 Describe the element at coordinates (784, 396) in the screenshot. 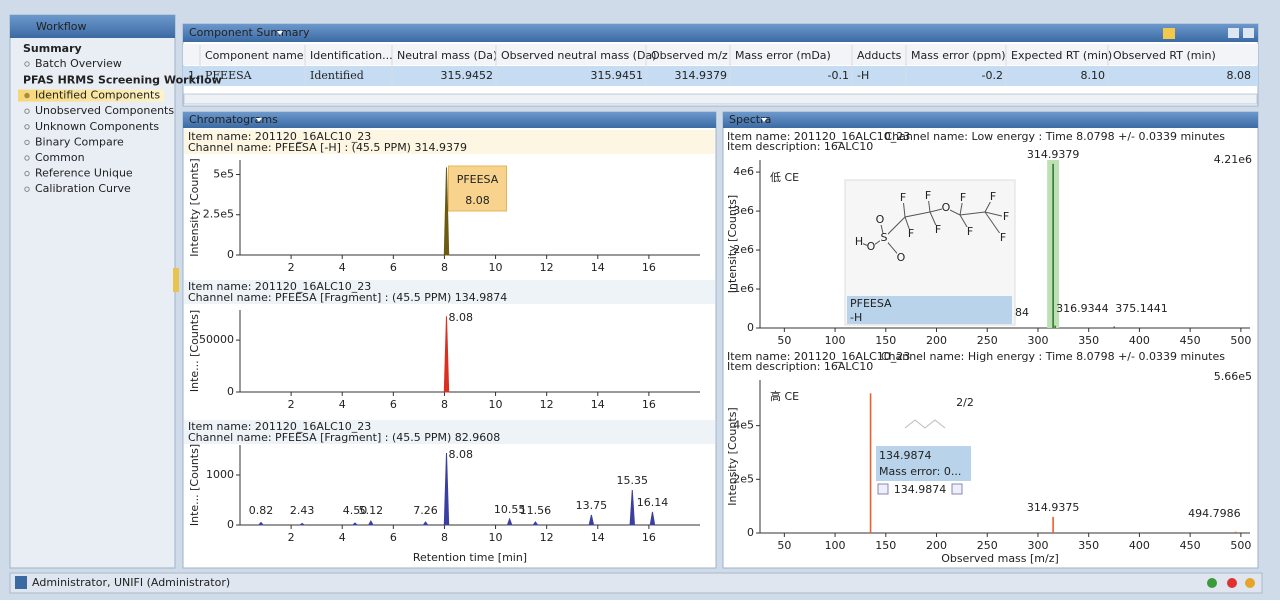

I see `annotation: 高 CE` at that location.